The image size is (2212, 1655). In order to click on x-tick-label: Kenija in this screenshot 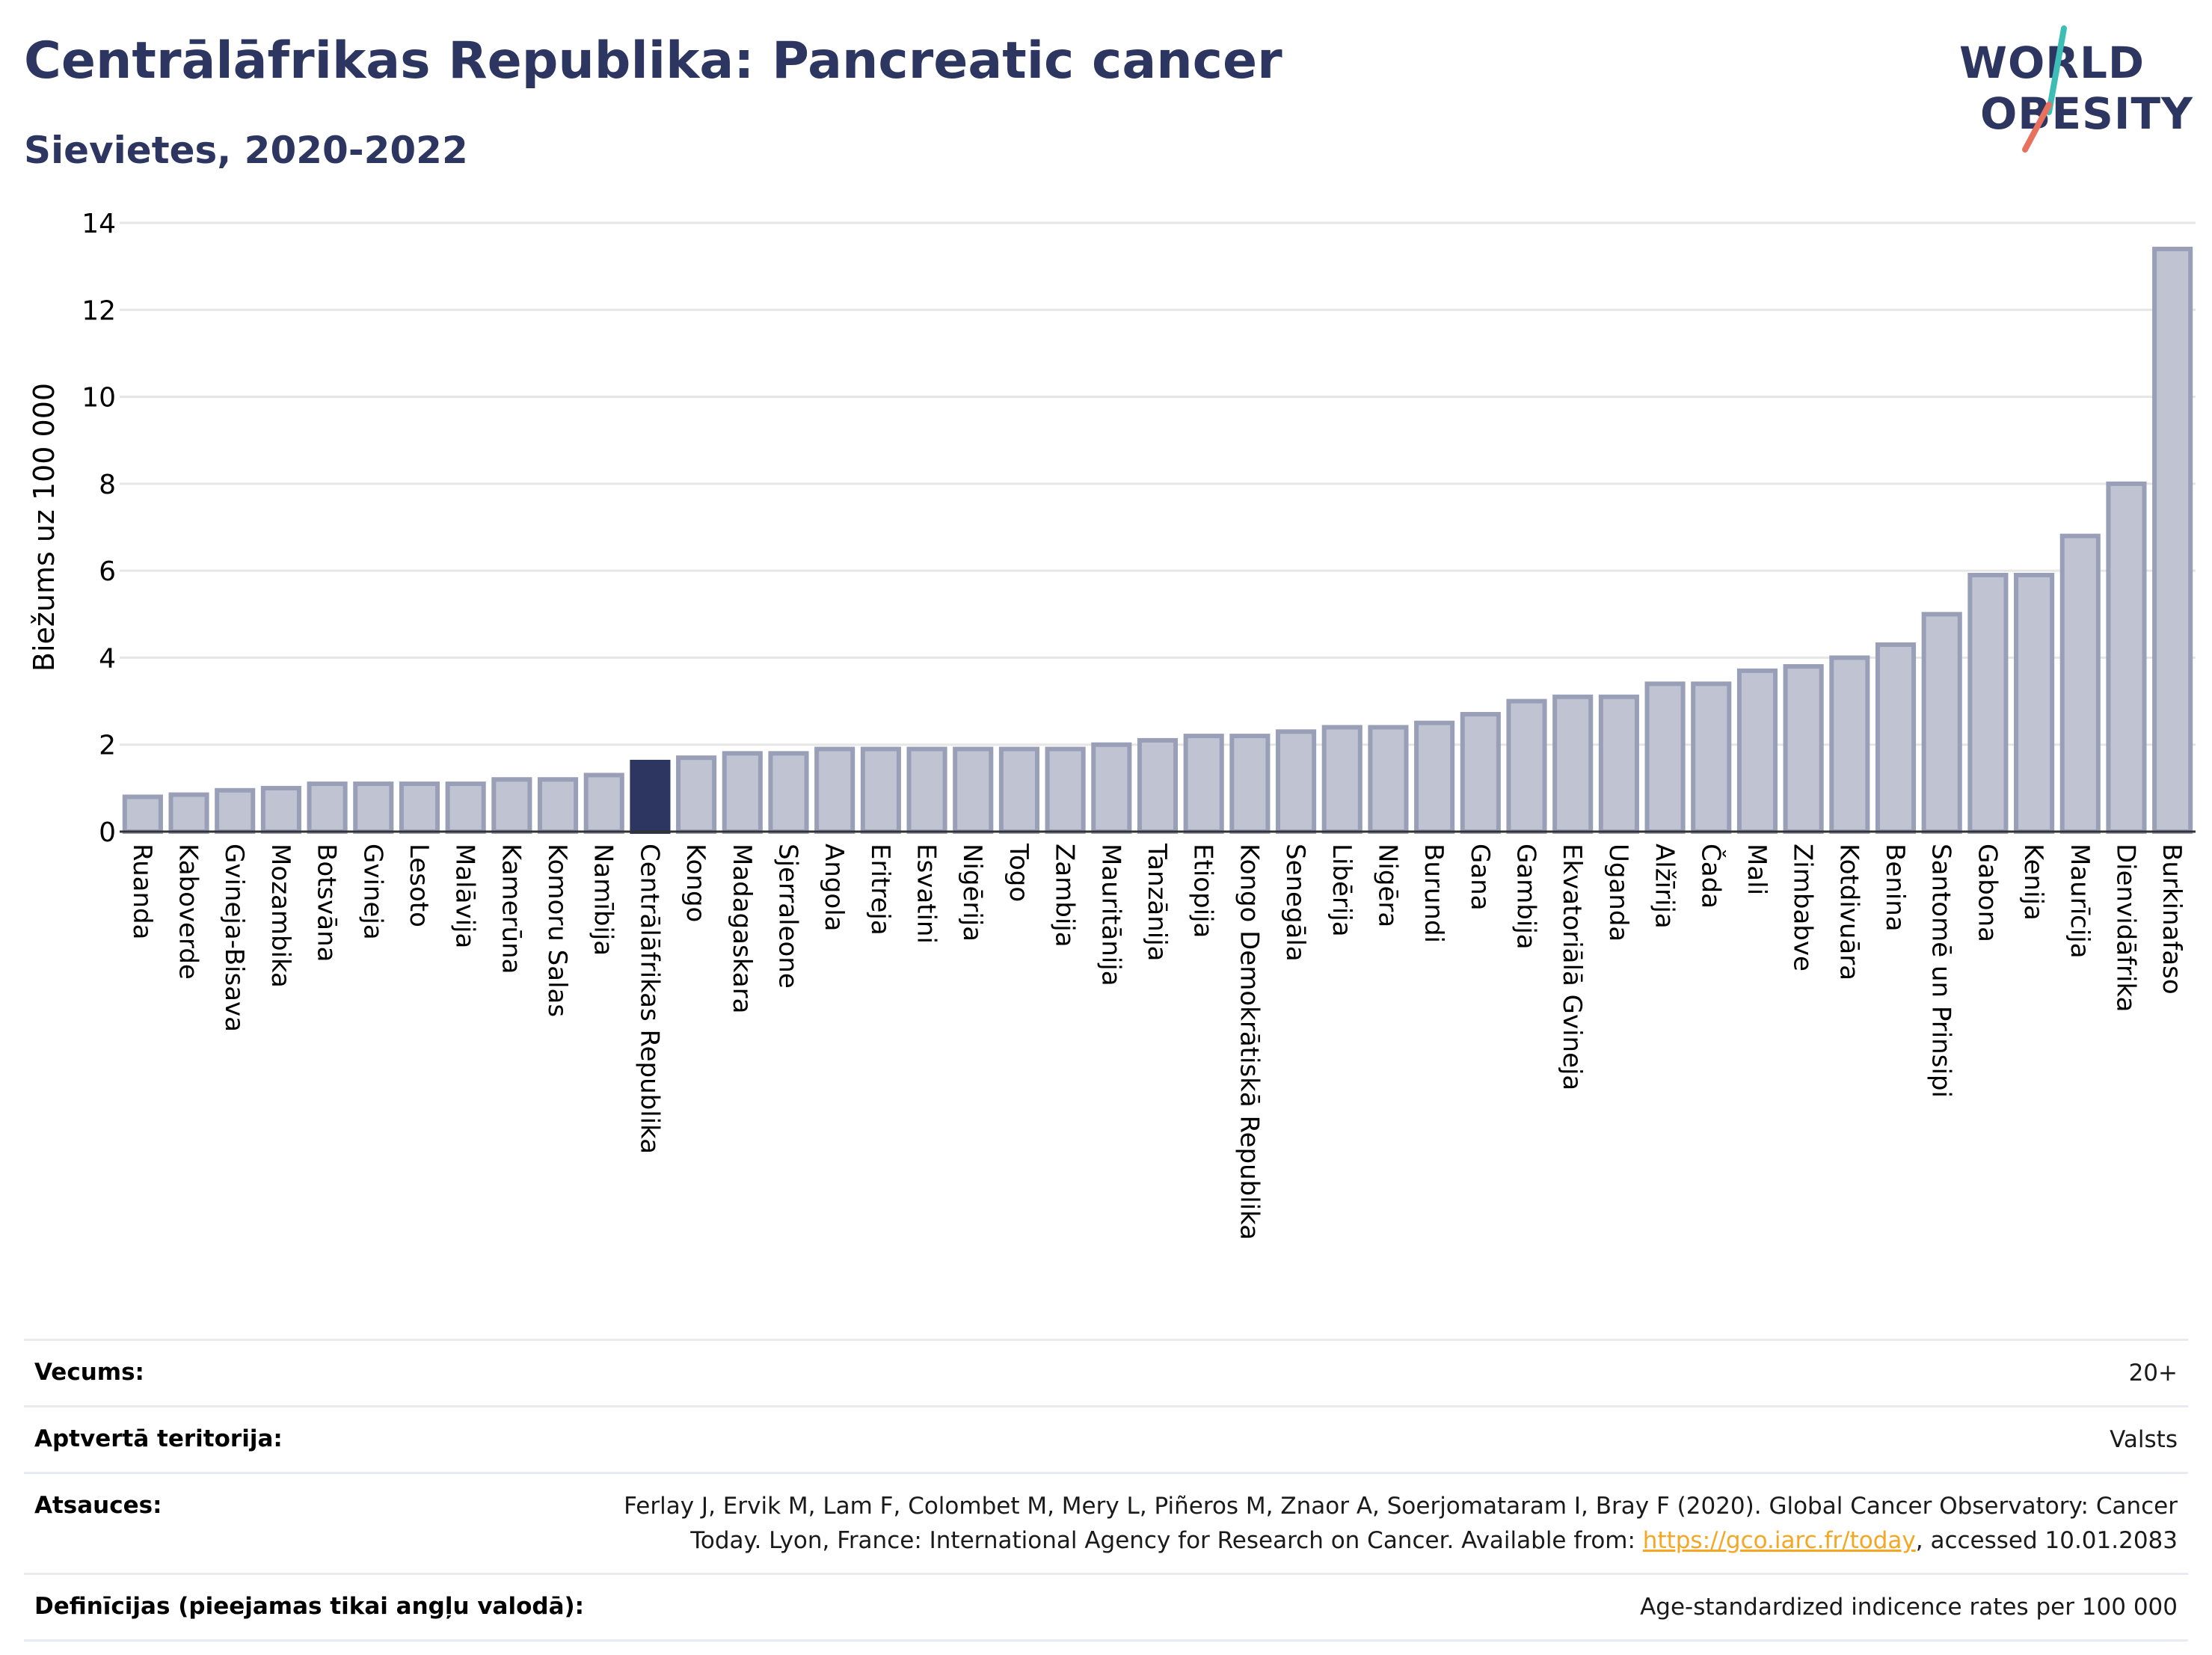, I will do `click(2033, 882)`.